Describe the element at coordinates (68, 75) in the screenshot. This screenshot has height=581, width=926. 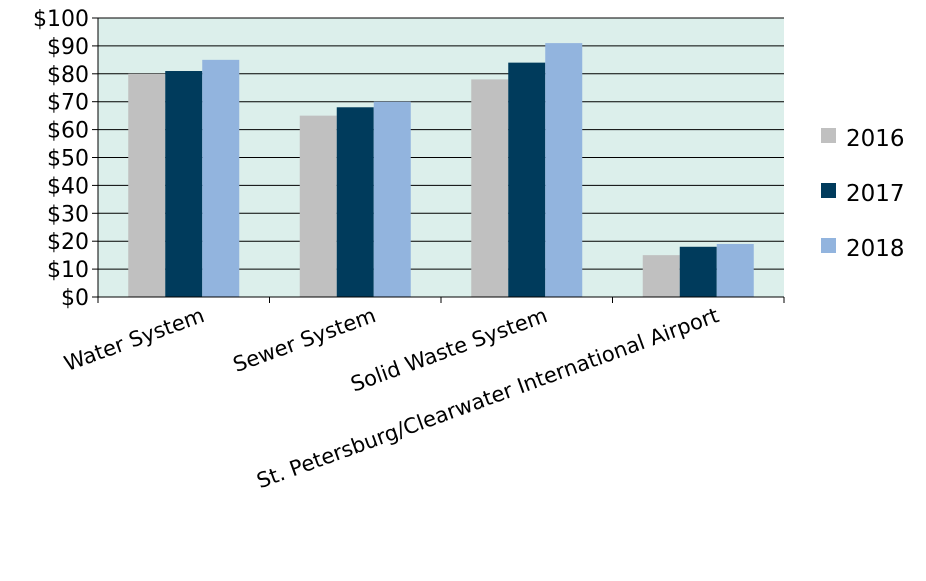
I see `y-tick-label: $80` at that location.